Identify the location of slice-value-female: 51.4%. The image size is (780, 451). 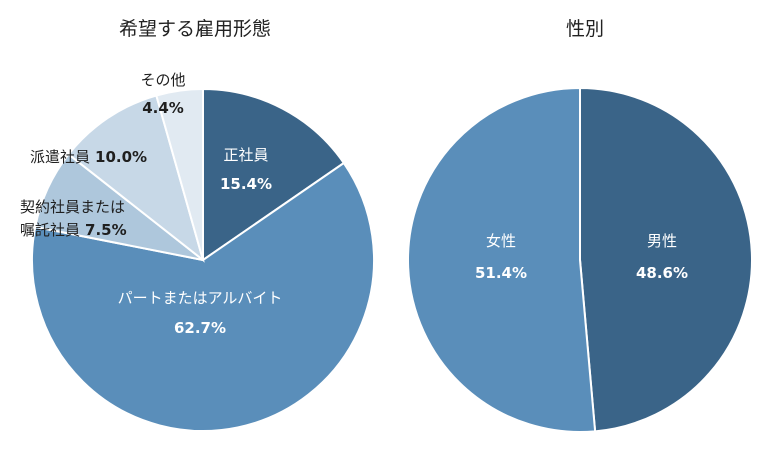
(501, 273).